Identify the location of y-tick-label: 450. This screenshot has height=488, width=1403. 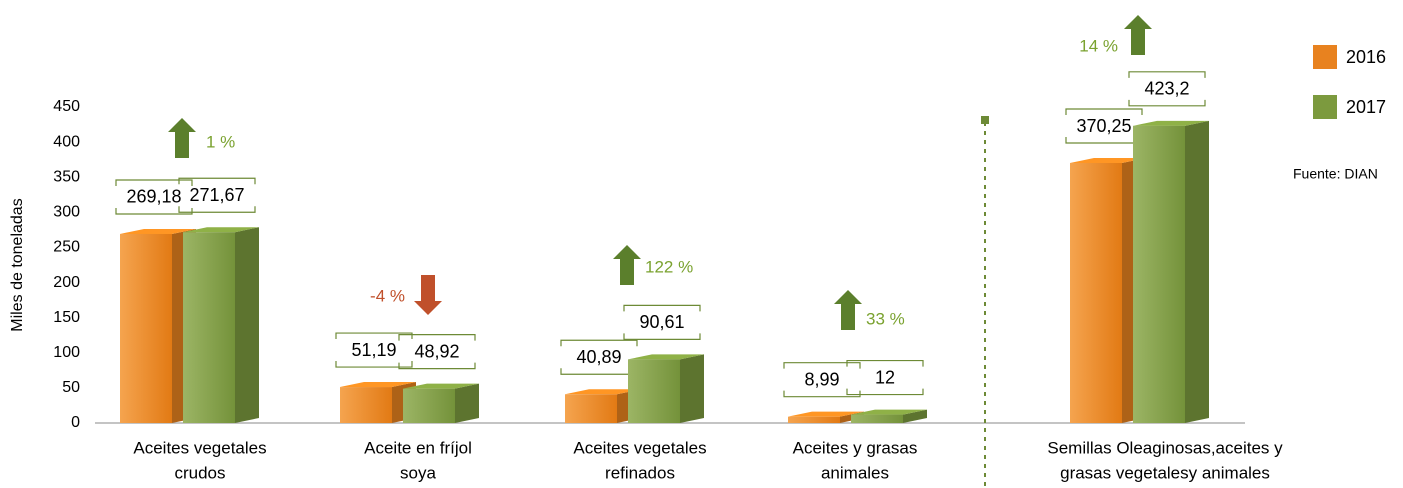
(66, 106).